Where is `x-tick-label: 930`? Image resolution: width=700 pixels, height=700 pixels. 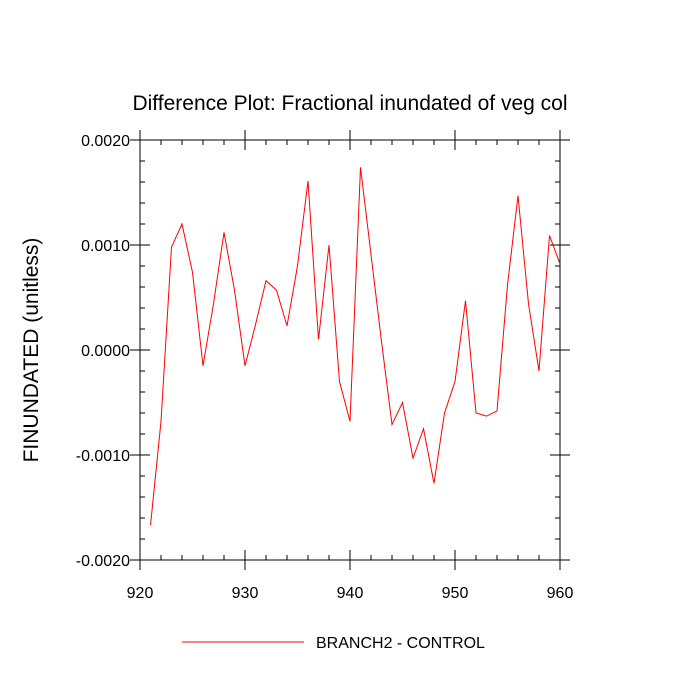
x-tick-label: 930 is located at coordinates (245, 593).